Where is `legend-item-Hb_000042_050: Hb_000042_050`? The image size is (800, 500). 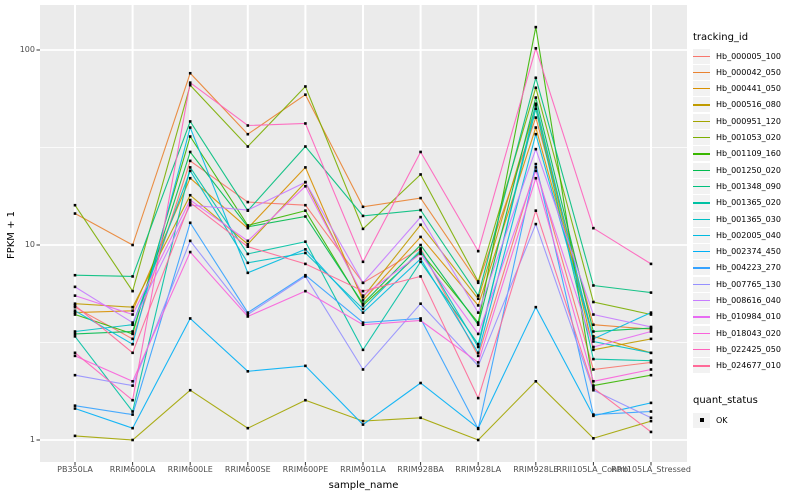
legend-item-Hb_000042_050: Hb_000042_050 is located at coordinates (737, 72).